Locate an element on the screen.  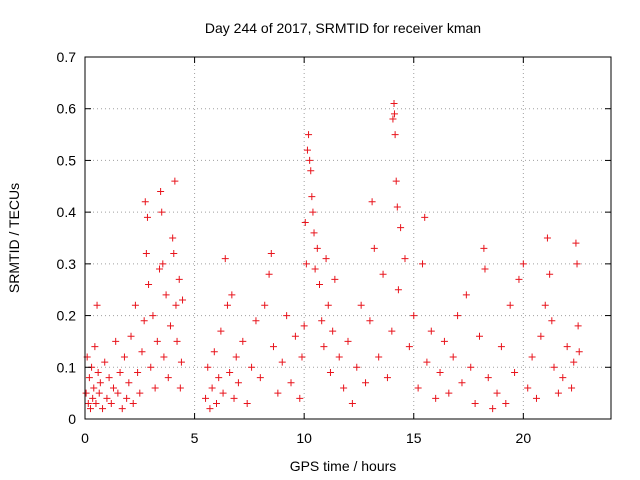
x-axis-label: GPS time / hours is located at coordinates (343, 466).